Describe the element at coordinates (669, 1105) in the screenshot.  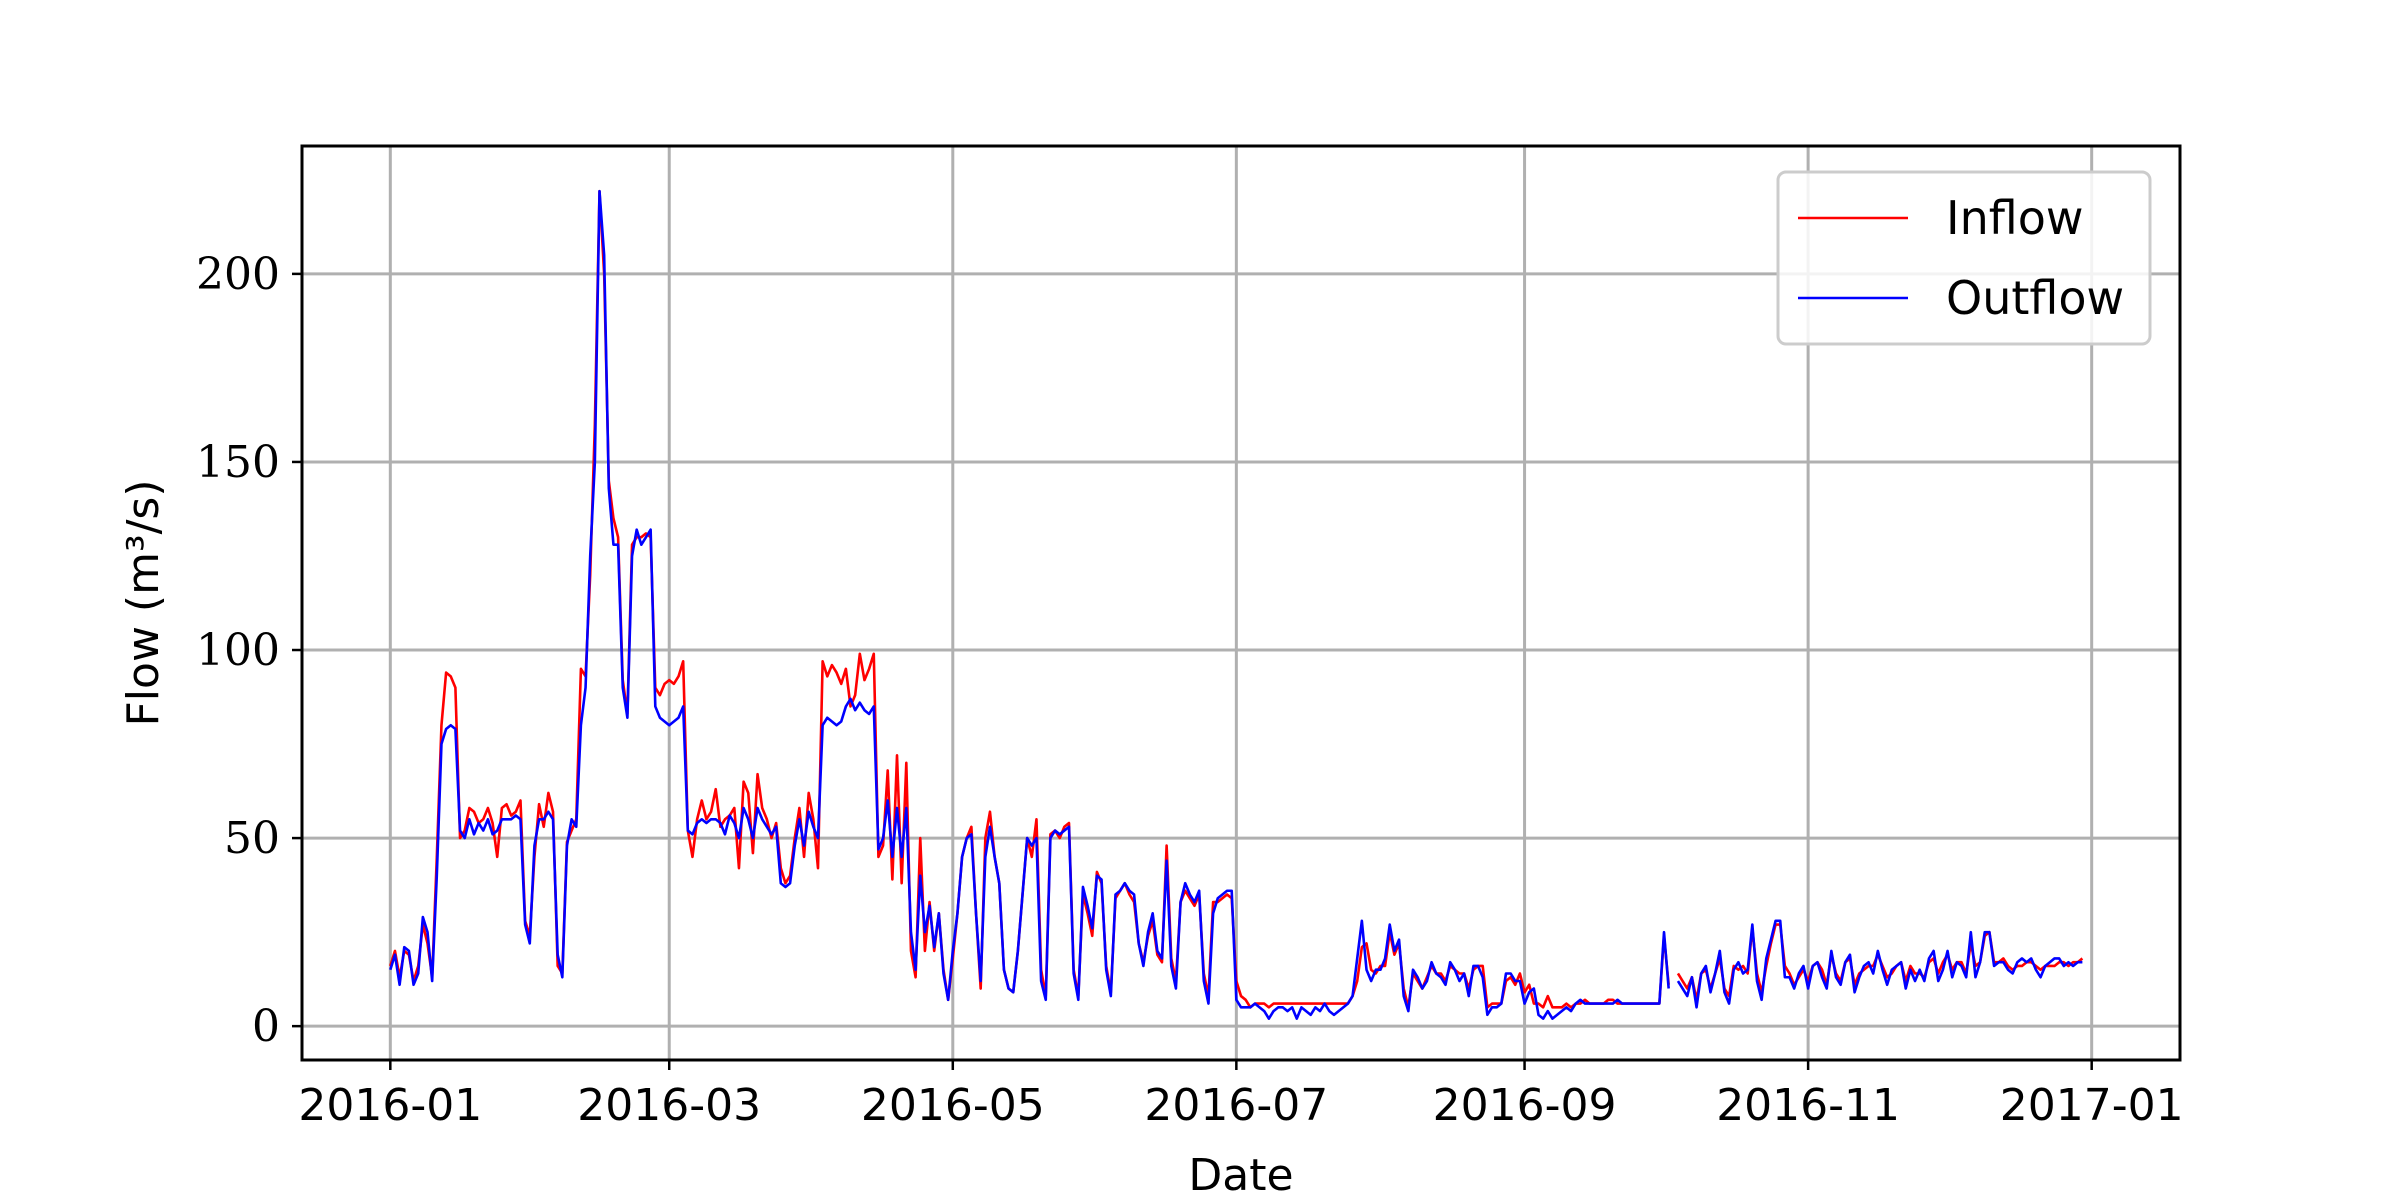
I see `x-tick-label: 2016-03` at that location.